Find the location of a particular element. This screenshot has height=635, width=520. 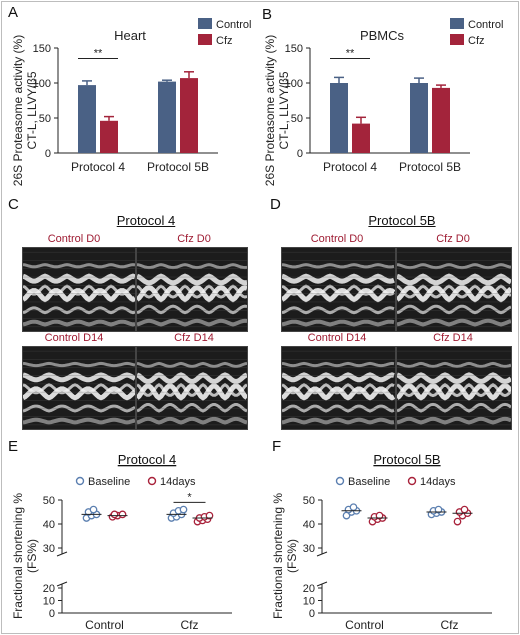

echo-c-label-control-d0: Control D0 is located at coordinates (74, 239).